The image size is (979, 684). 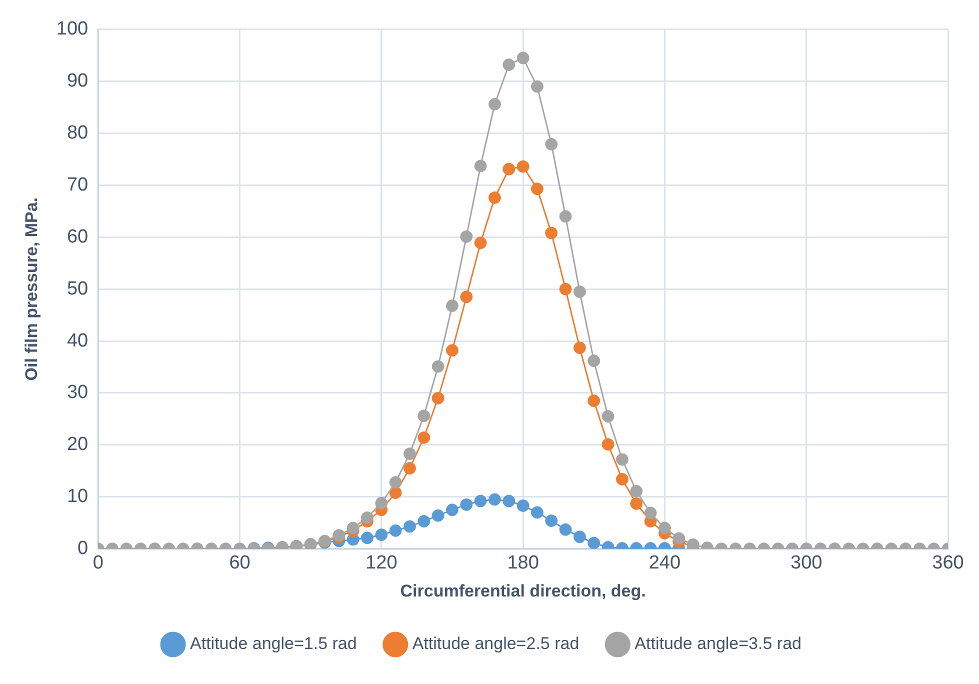 I want to click on x-tick-label: 360, so click(x=948, y=563).